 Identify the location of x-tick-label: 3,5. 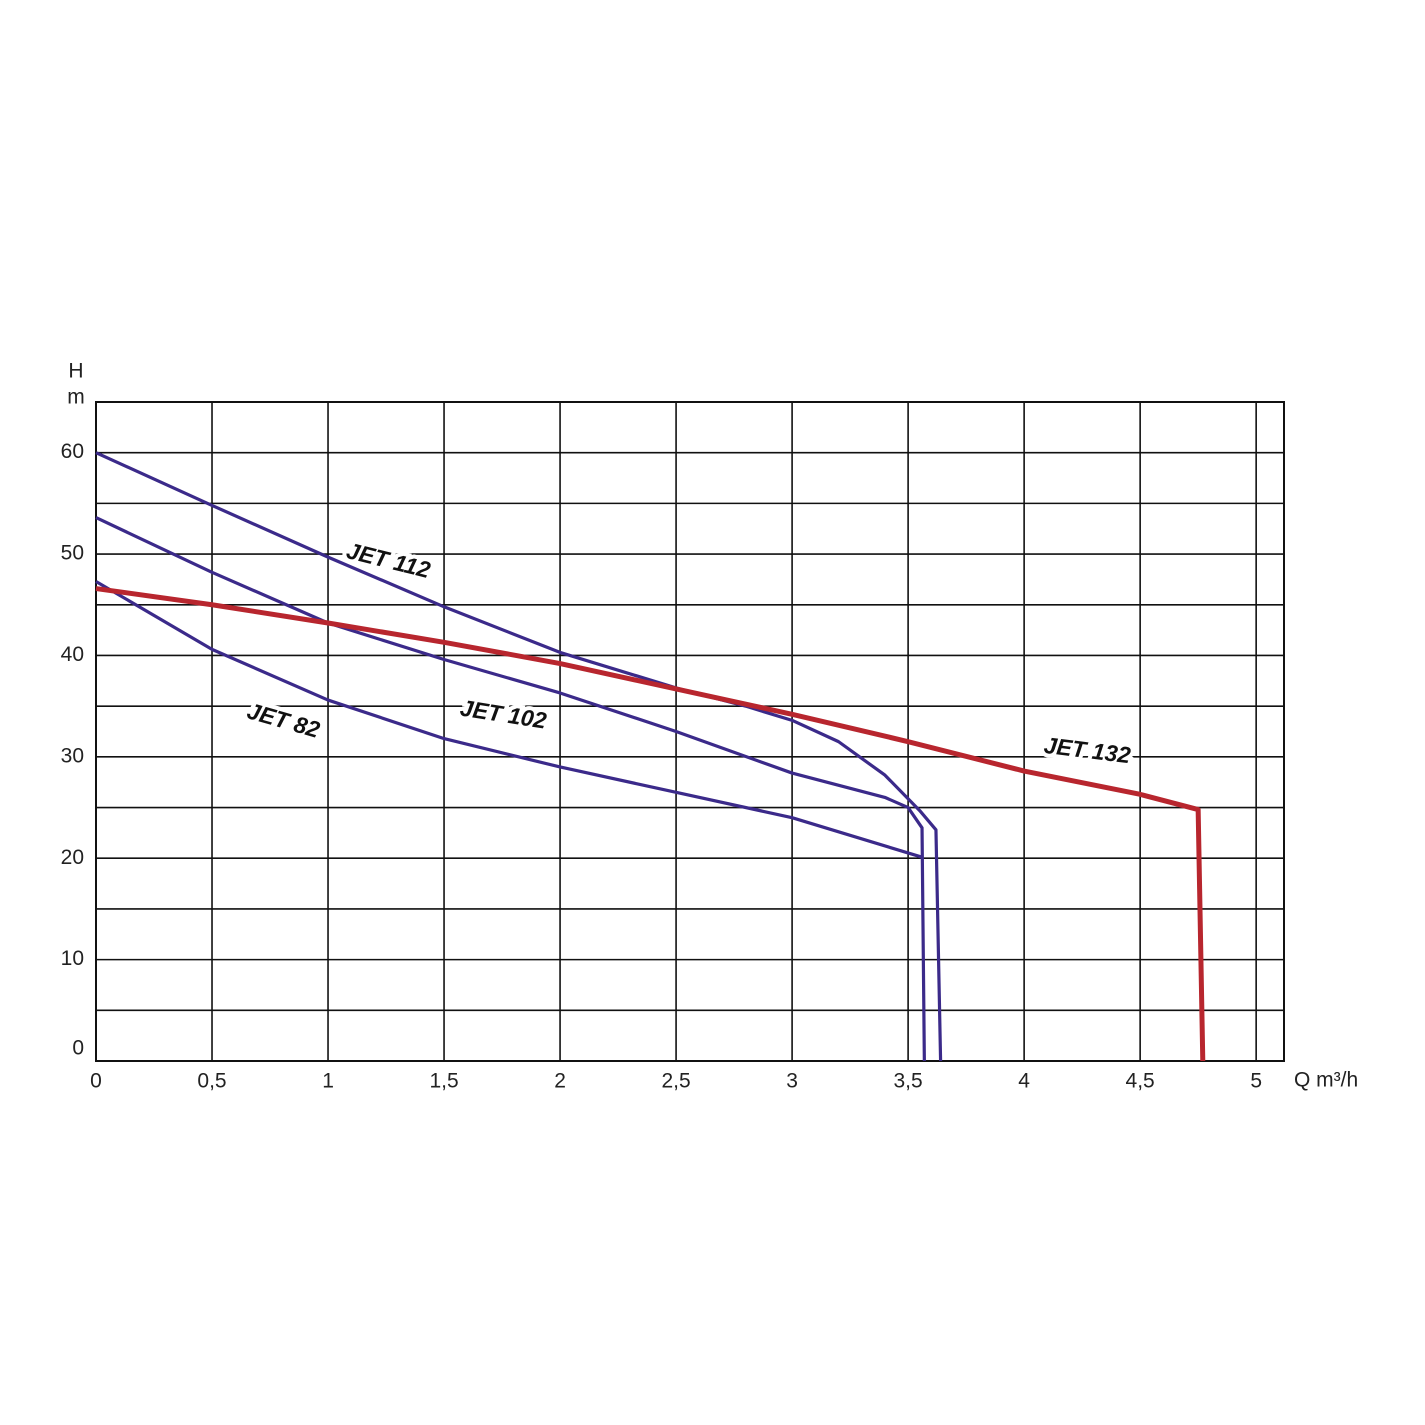
(908, 1081).